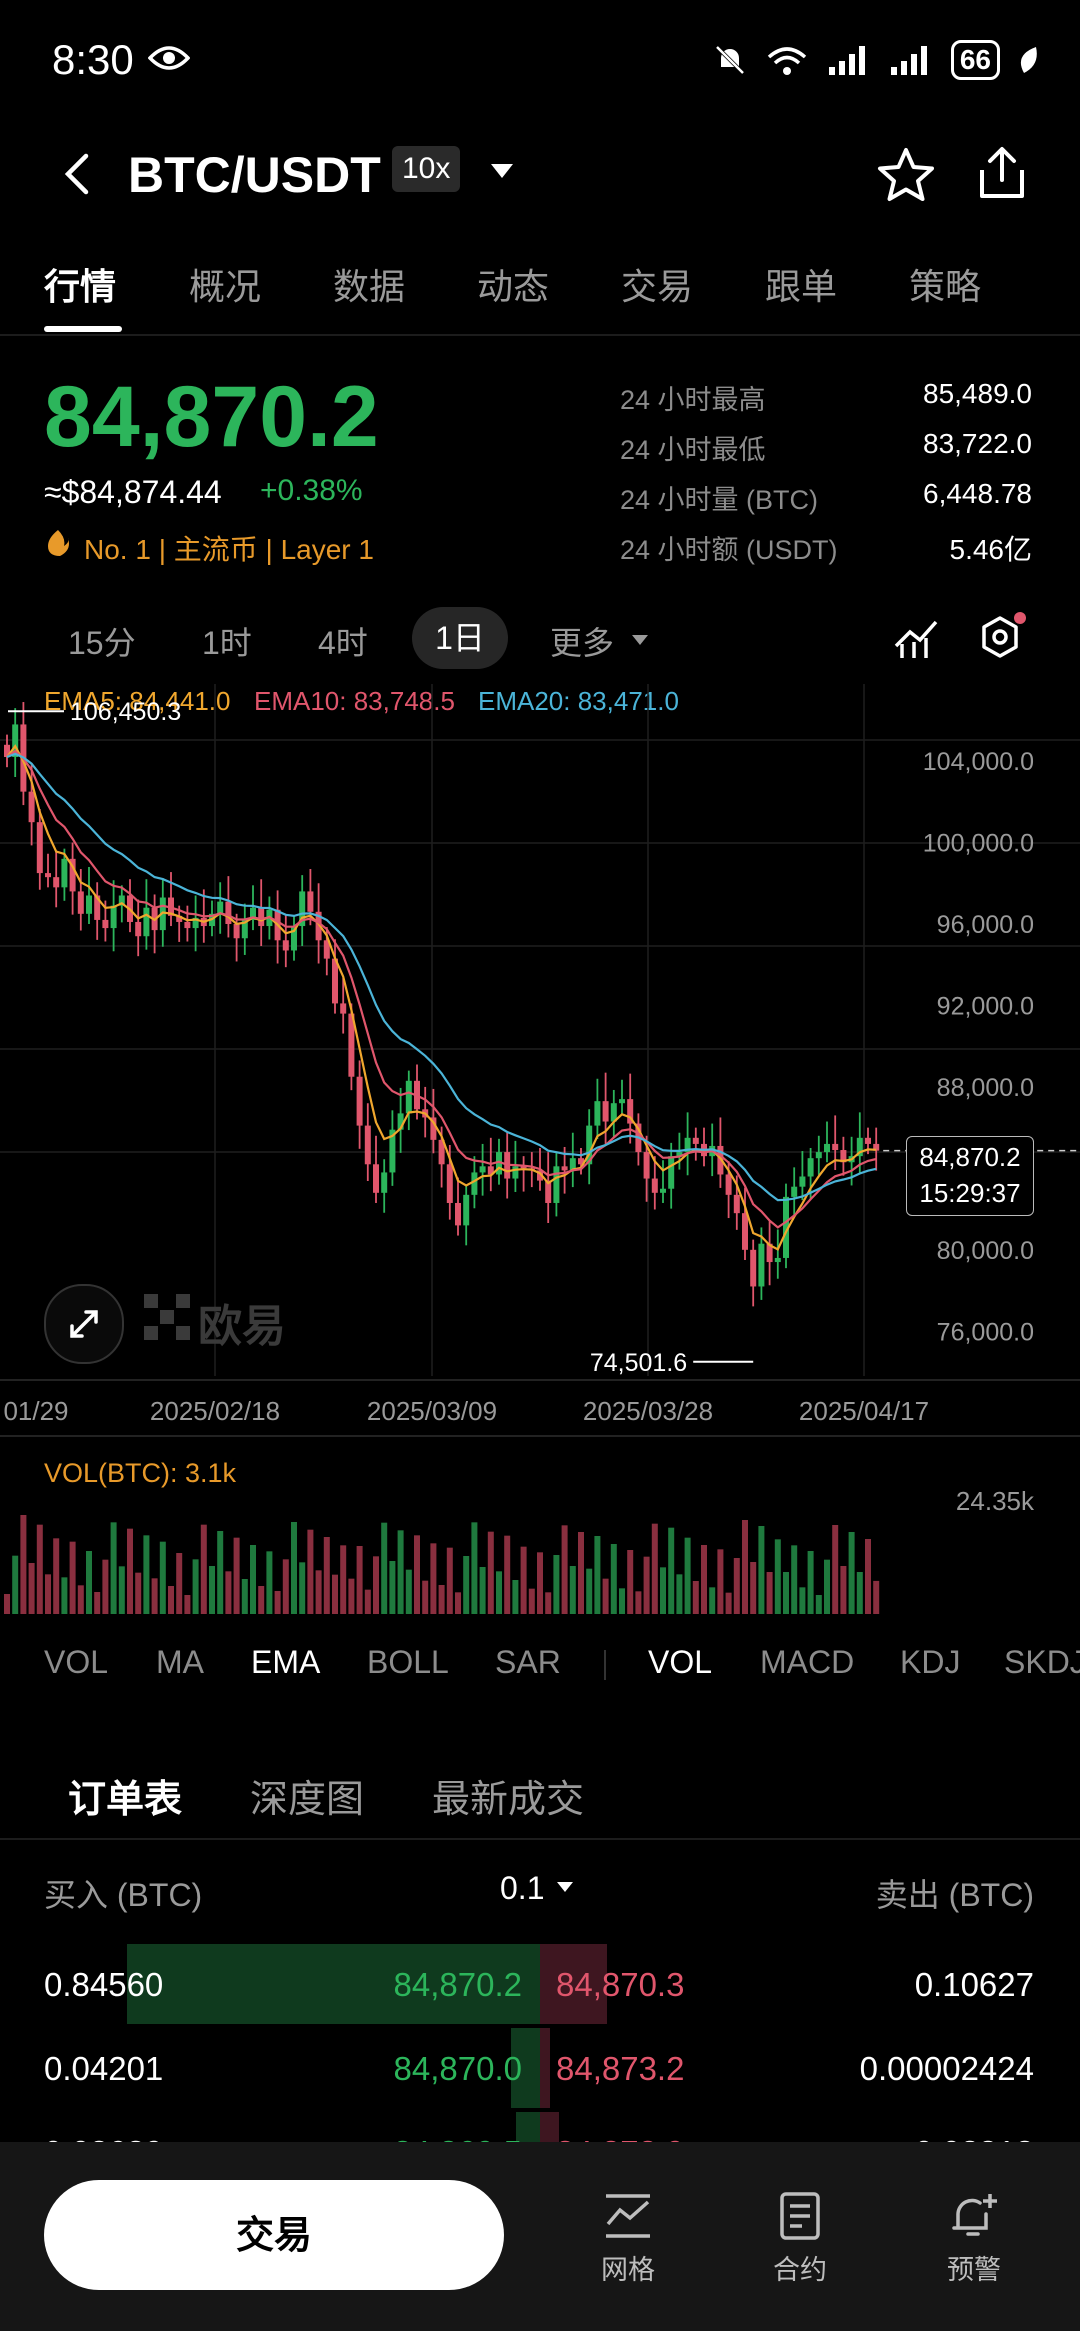 This screenshot has height=2331, width=1080. Describe the element at coordinates (369, 286) in the screenshot. I see `tab-data: 数据` at that location.